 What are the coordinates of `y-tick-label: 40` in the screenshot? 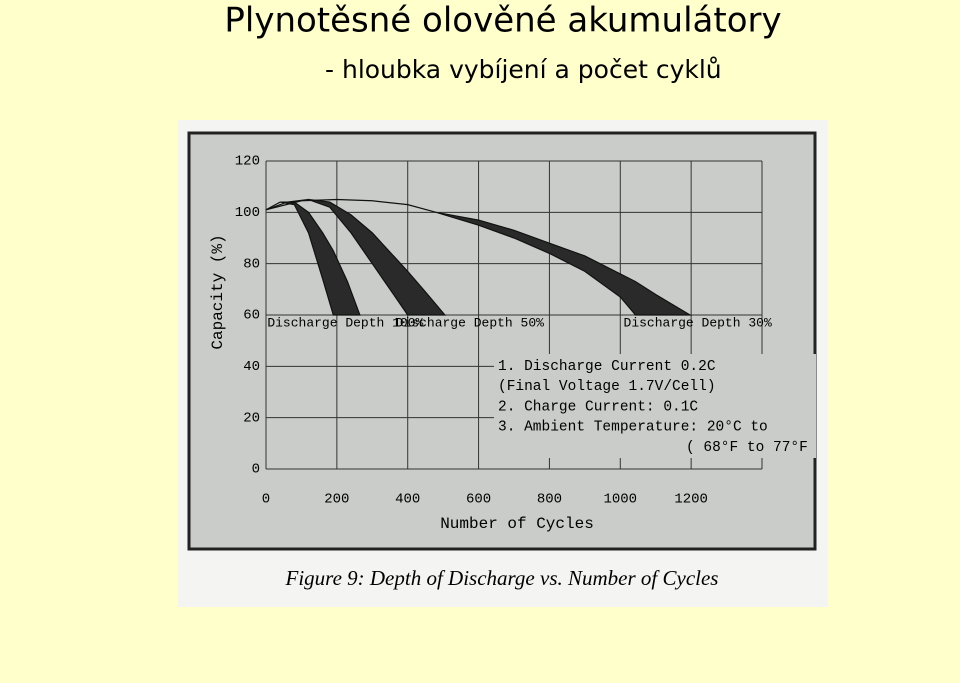 It's located at (251, 367).